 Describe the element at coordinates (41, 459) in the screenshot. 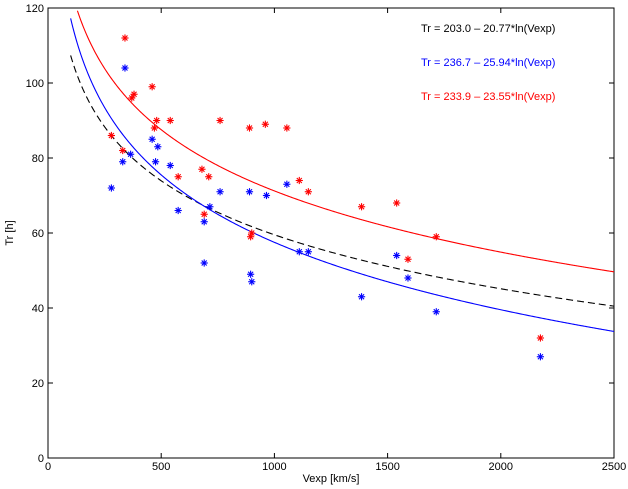

I see `y-tick-label: 0` at that location.